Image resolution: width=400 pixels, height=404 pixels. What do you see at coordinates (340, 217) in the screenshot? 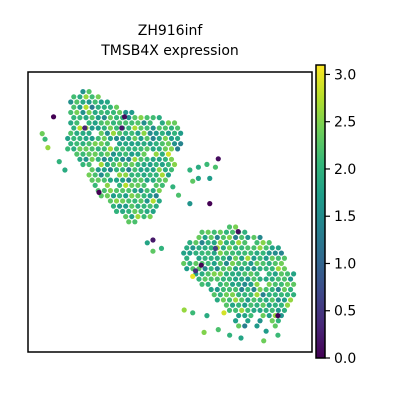
I see `colorbar-ticks: 0.0 0.5 1.0 1.5 2.0 2.5 3.0` at bounding box center [340, 217].